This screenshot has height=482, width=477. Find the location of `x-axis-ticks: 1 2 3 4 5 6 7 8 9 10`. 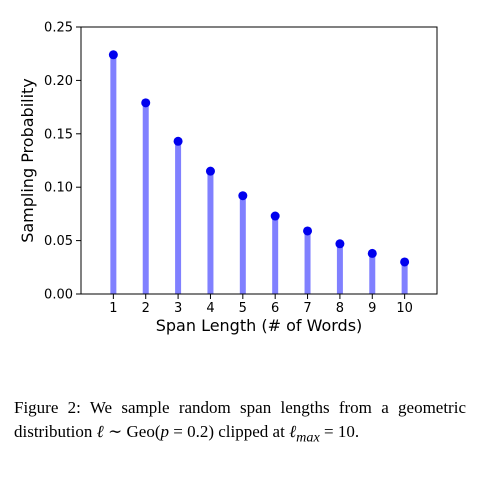

x-axis-ticks: 1 2 3 4 5 6 7 8 9 10 is located at coordinates (261, 305).